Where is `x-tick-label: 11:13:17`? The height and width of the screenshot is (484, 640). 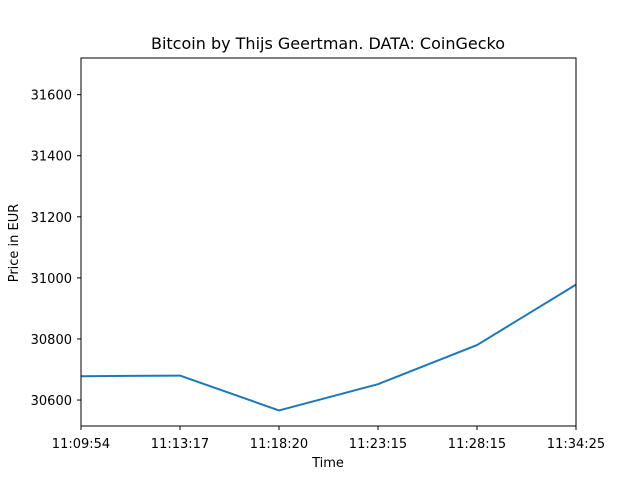 x-tick-label: 11:13:17 is located at coordinates (180, 444).